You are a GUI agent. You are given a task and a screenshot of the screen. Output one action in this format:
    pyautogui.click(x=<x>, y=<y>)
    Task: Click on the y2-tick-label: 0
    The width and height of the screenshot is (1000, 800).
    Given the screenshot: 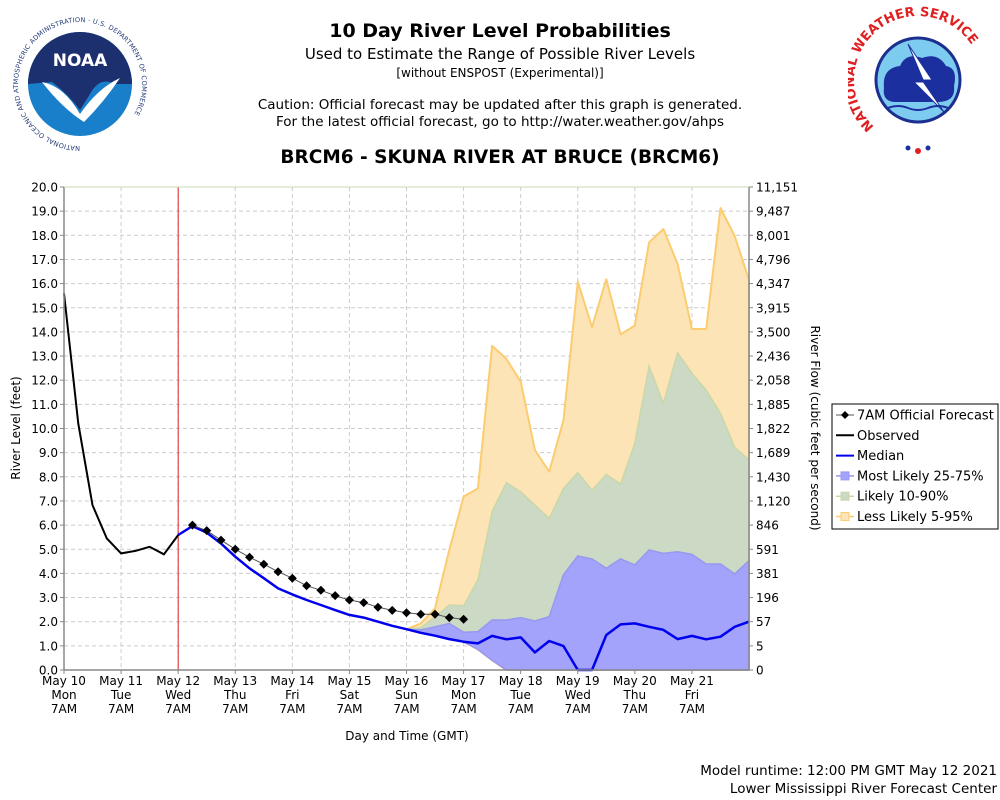 What is the action you would take?
    pyautogui.click(x=760, y=671)
    